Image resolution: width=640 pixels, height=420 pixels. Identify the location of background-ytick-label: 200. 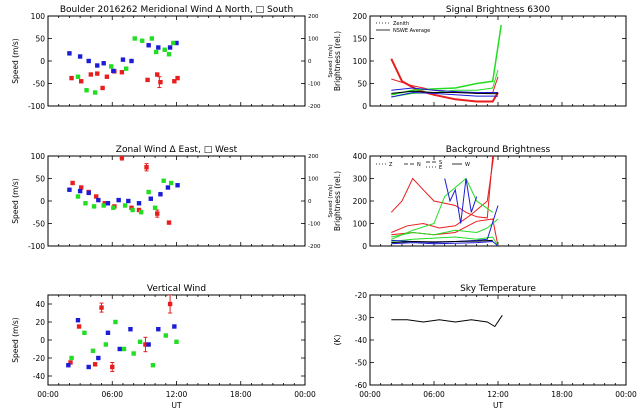
(360, 201).